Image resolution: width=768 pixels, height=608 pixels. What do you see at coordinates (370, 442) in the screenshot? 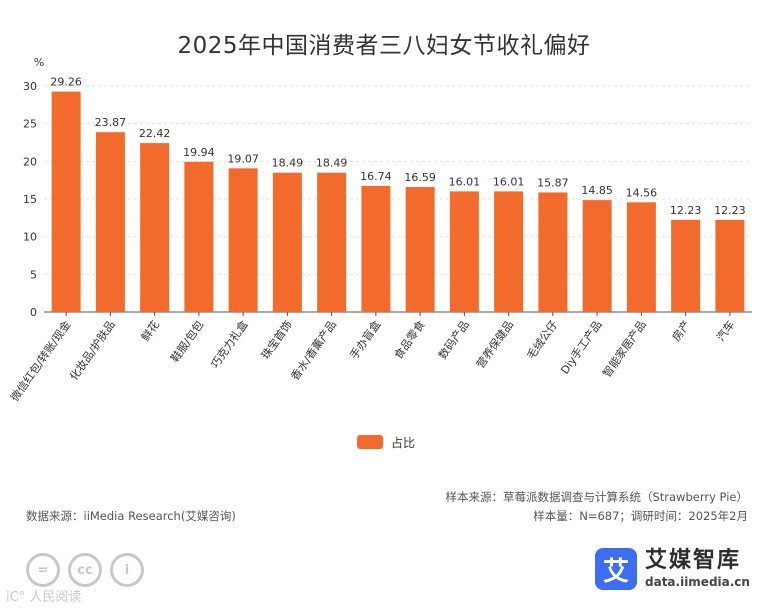
I see `legend-swatch` at bounding box center [370, 442].